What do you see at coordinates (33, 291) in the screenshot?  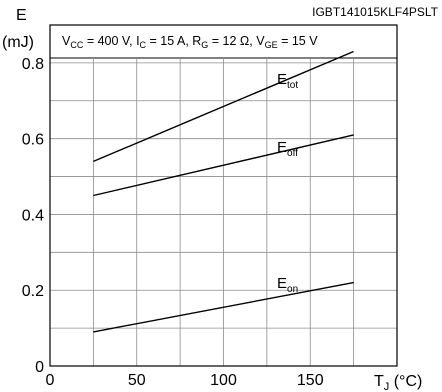 I see `y-tick-label: 0.2` at bounding box center [33, 291].